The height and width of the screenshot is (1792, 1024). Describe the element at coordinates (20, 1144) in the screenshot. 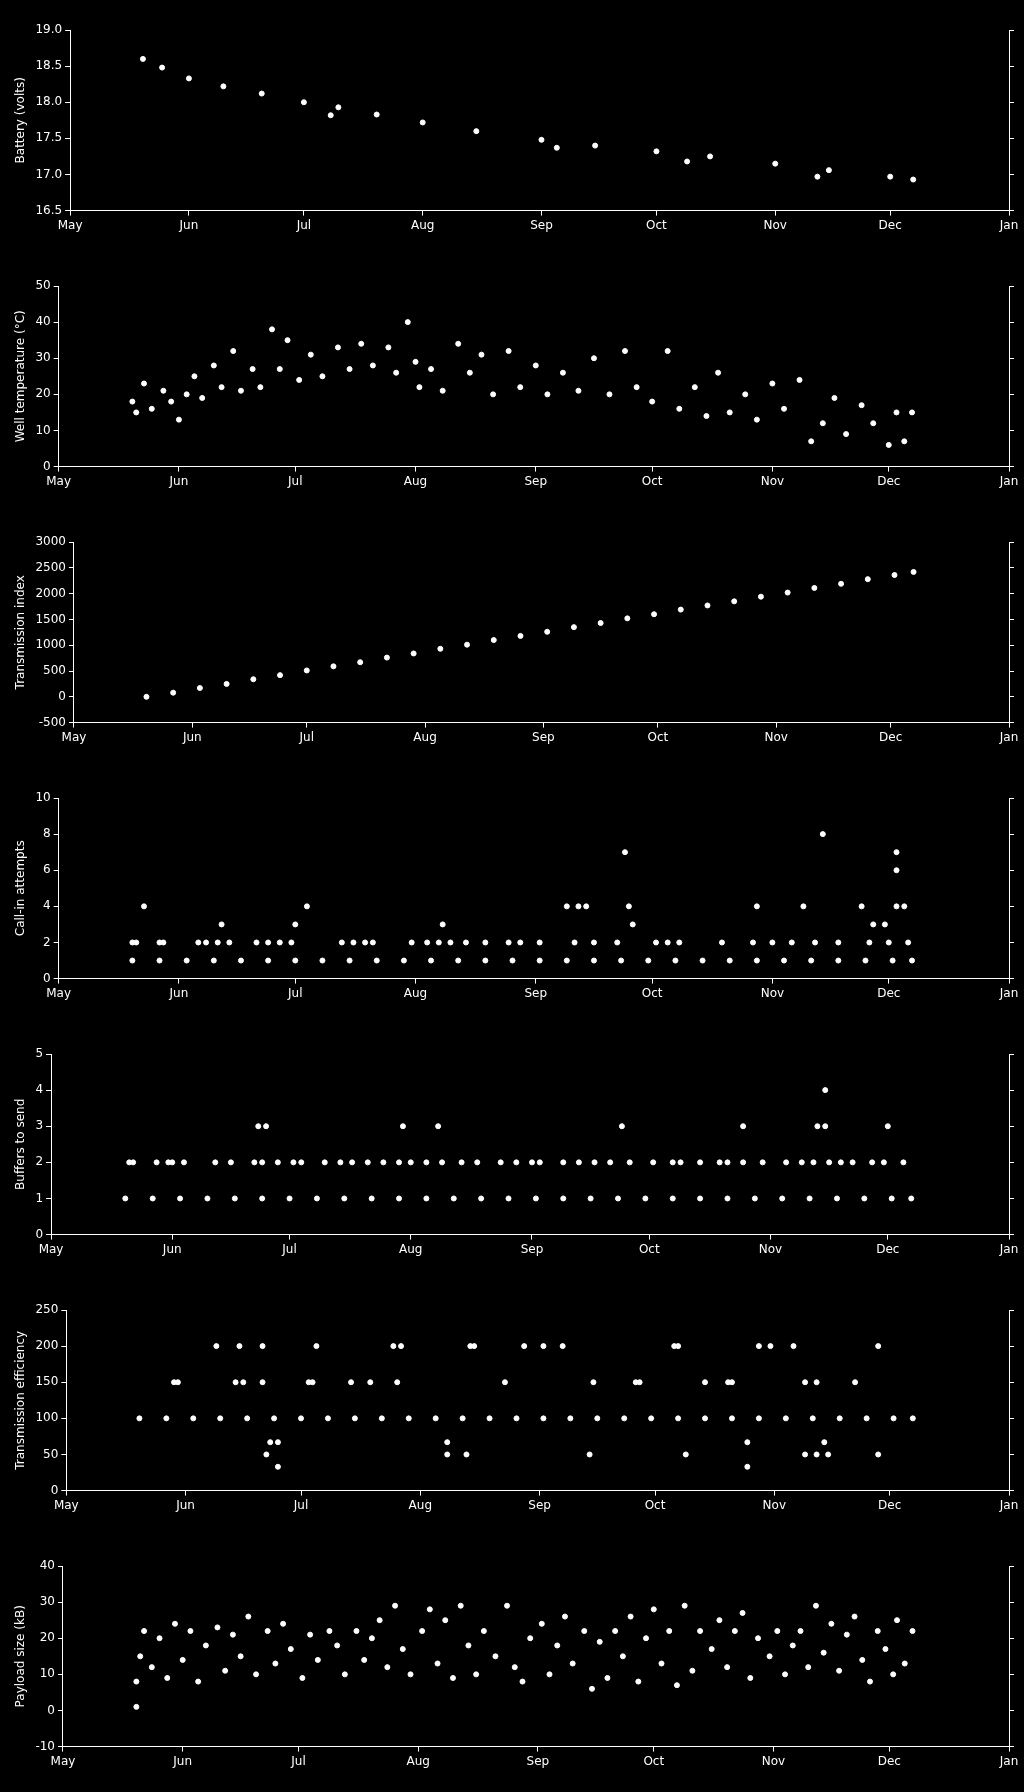

I see `y-axis-title: Buffers to send` at that location.